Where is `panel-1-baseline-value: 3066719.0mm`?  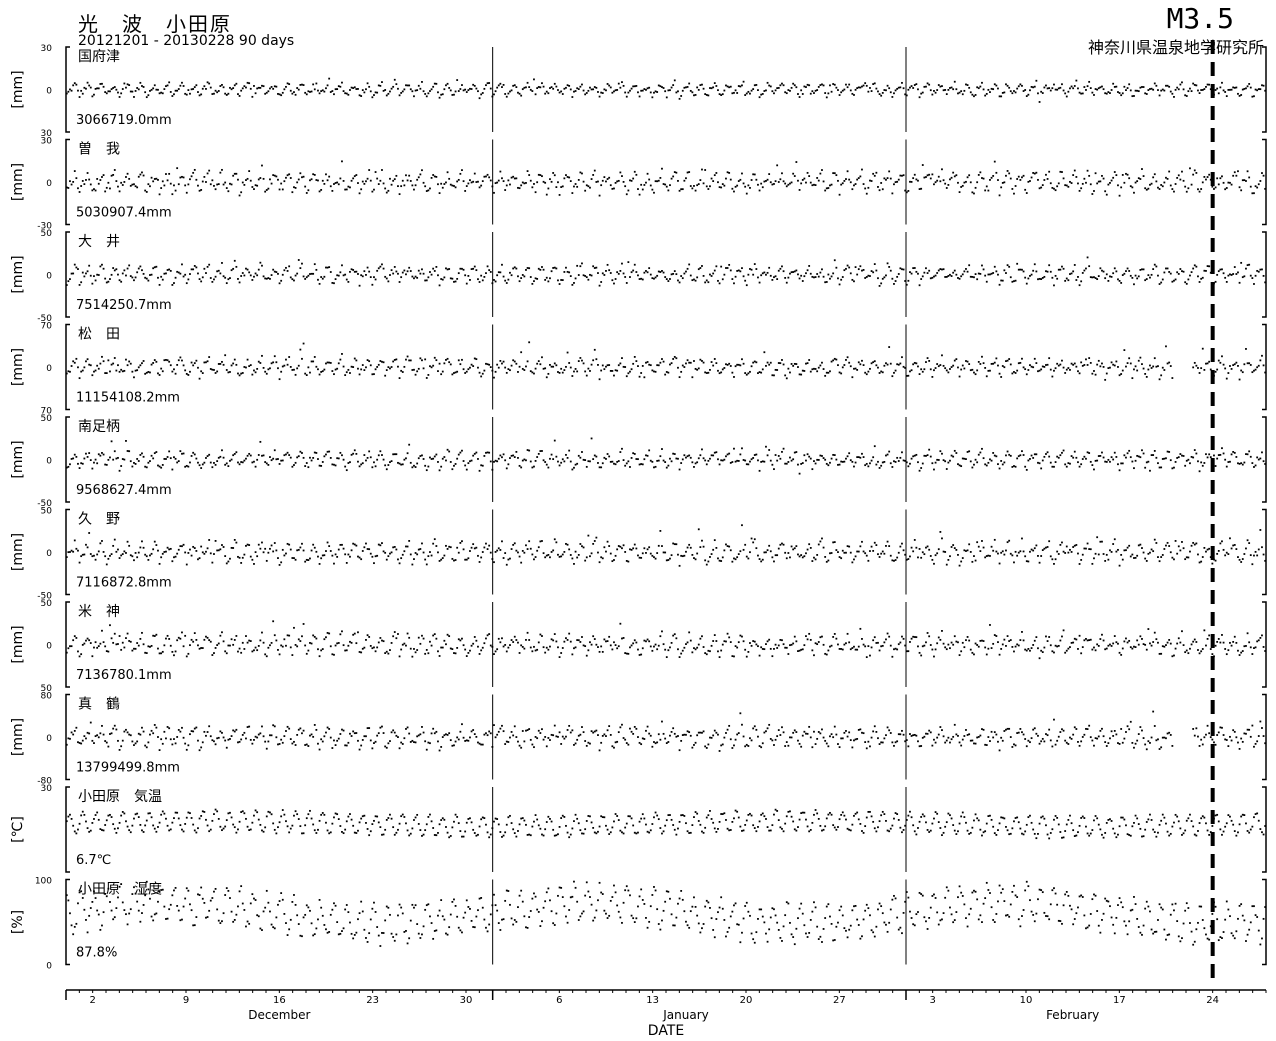 panel-1-baseline-value: 3066719.0mm is located at coordinates (124, 120).